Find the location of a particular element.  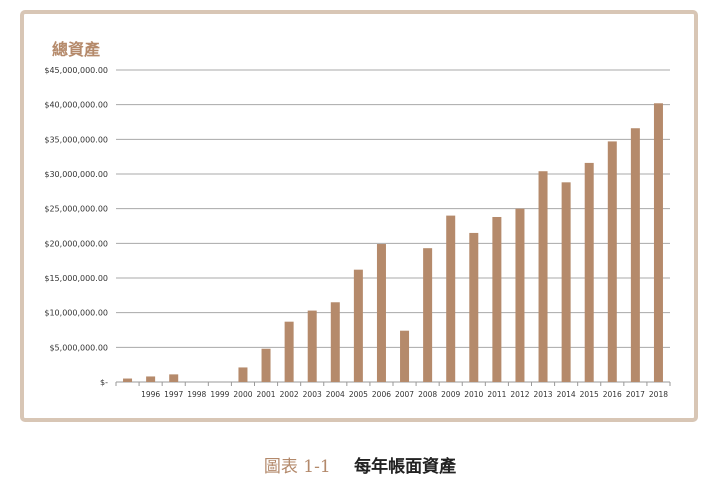

figure-caption: 圖表 1-1 每年帳面資產 is located at coordinates (360, 464).